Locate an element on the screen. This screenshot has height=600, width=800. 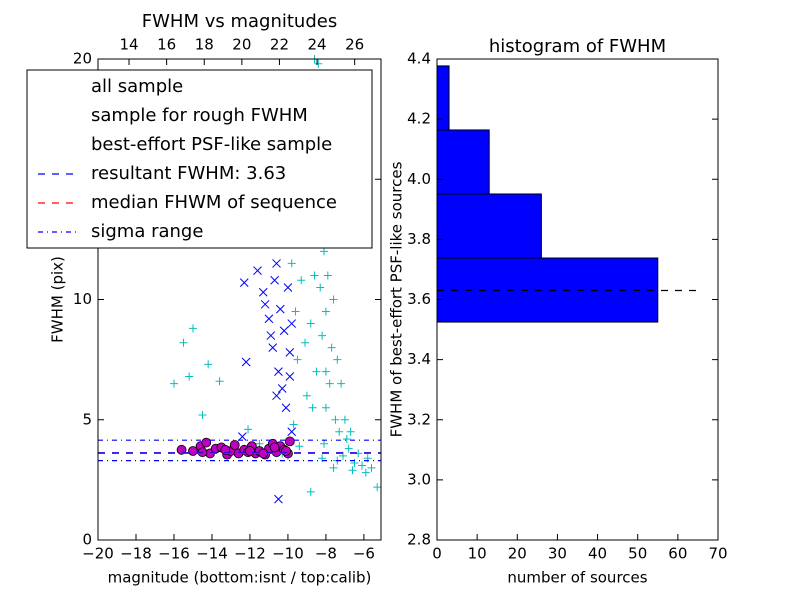
y-tick-label: 3.8 is located at coordinates (419, 239).